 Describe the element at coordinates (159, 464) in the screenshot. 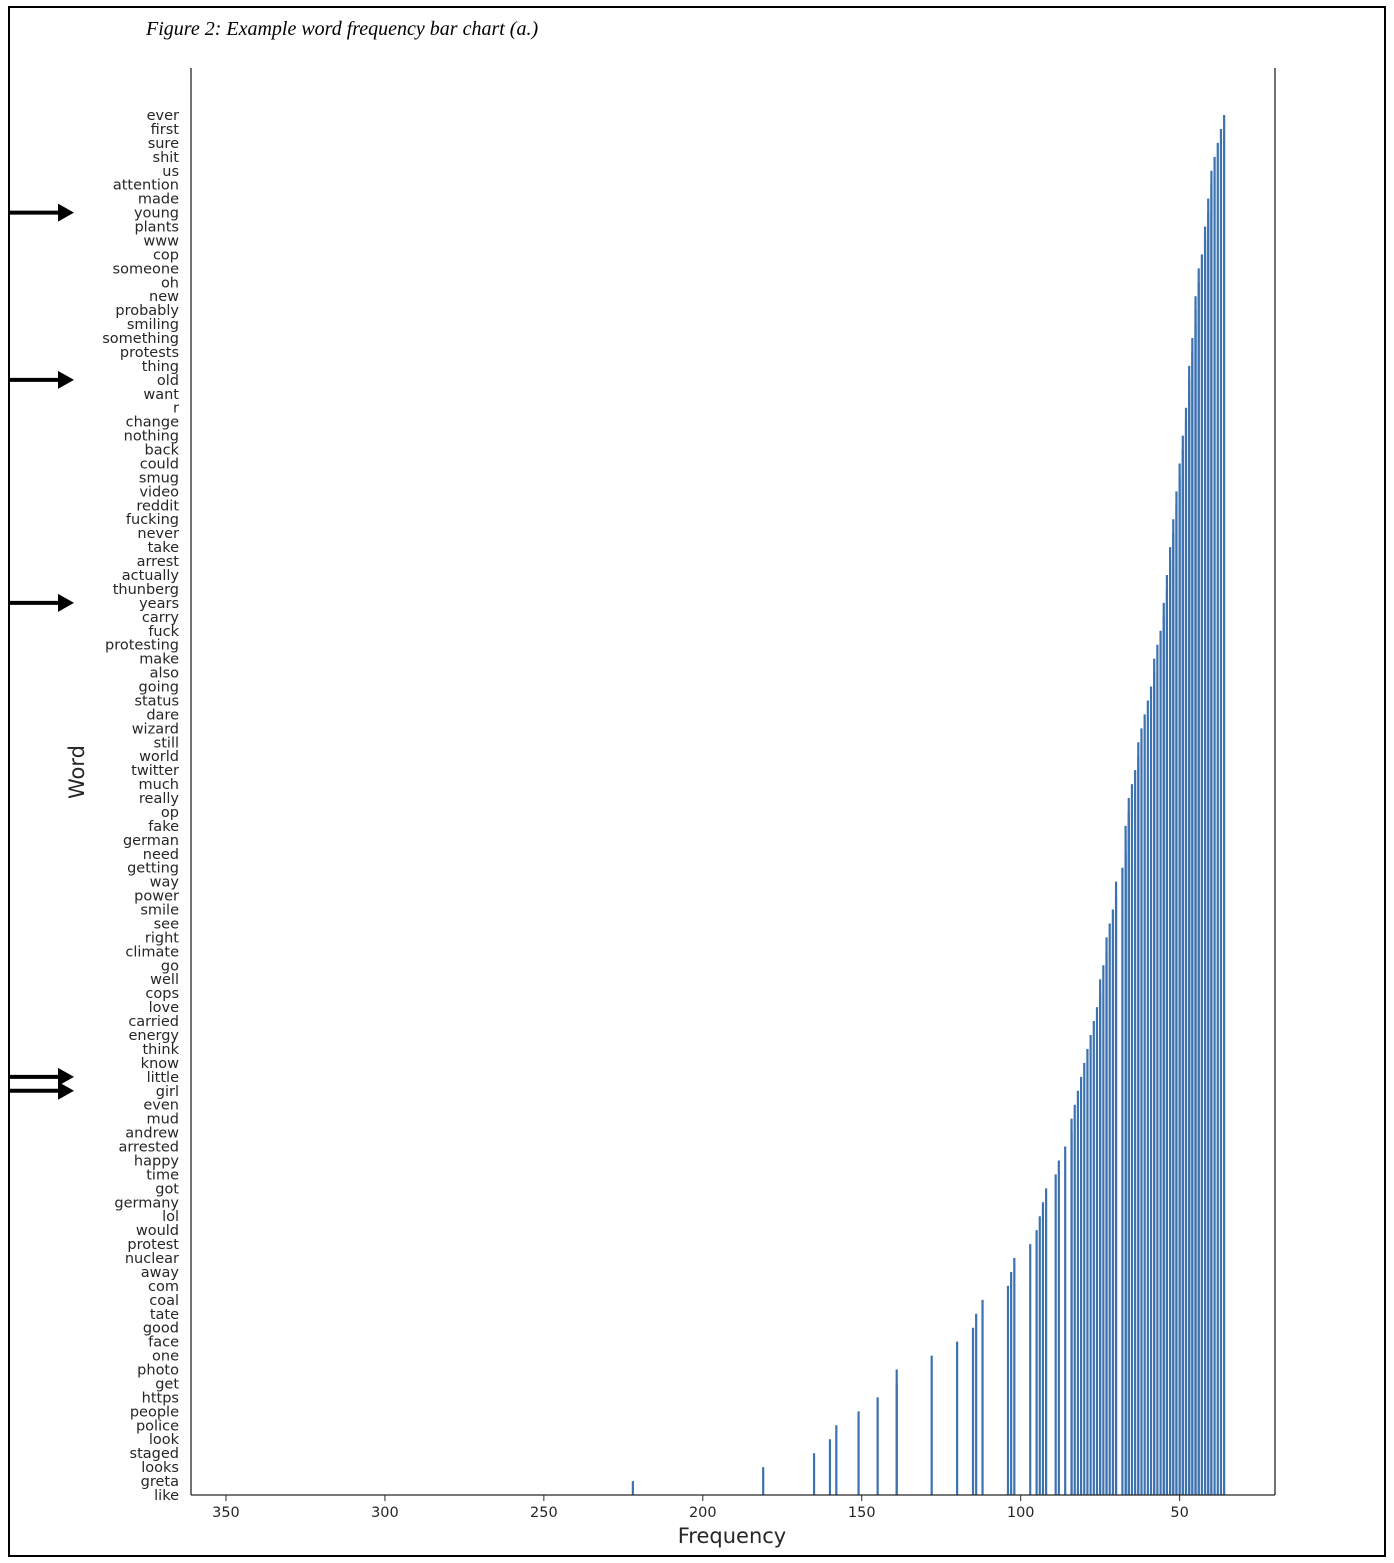

I see `y-tick-label-could: could` at that location.